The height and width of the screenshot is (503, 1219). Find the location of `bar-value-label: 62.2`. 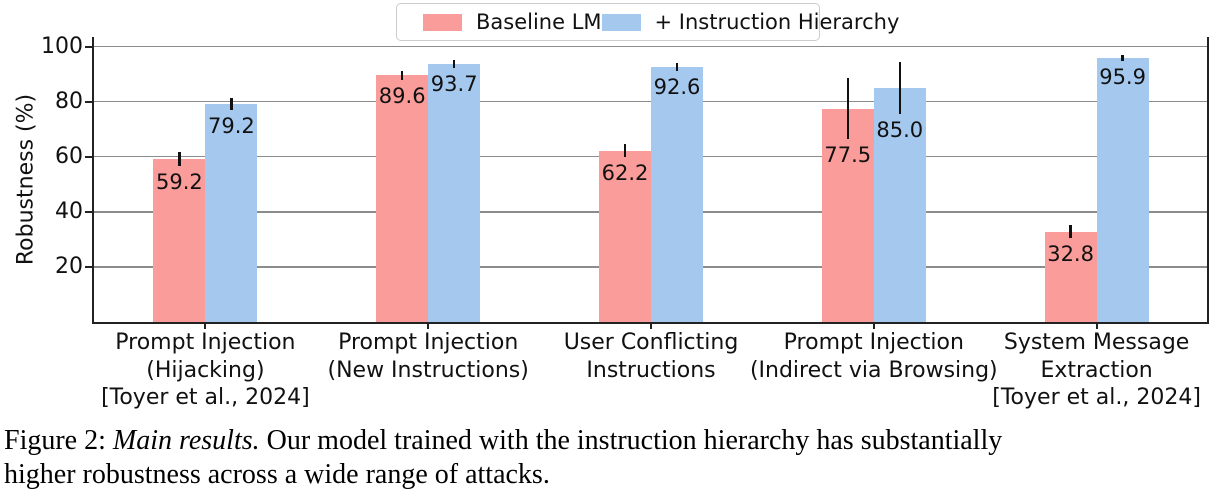

bar-value-label: 62.2 is located at coordinates (625, 173).